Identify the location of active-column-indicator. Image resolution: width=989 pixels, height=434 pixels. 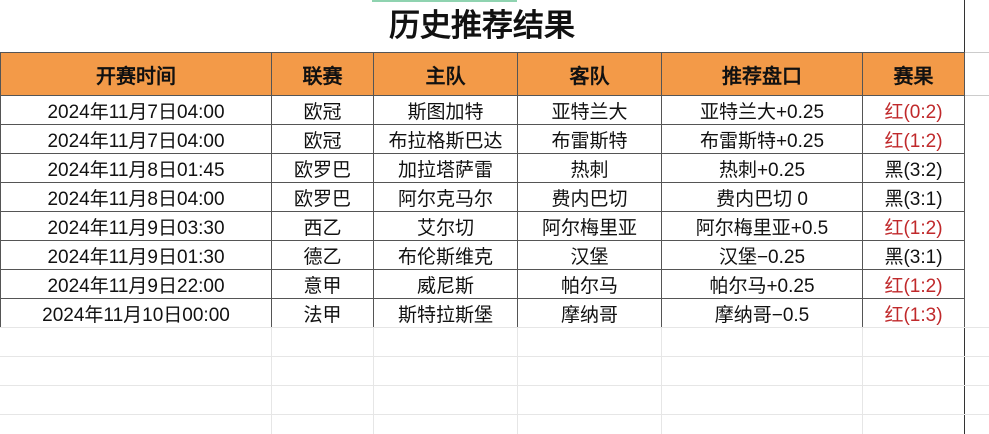
(444, 1).